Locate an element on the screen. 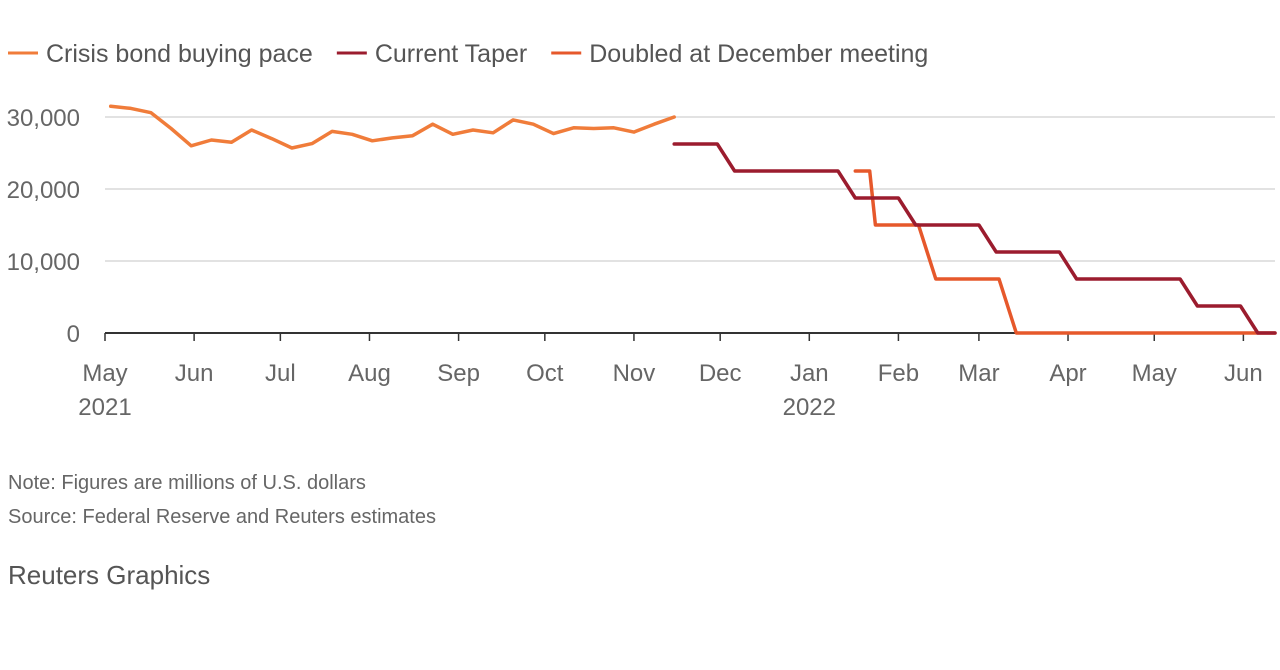 This screenshot has height=670, width=1280. x-tick-year-label: 2022 is located at coordinates (809, 407).